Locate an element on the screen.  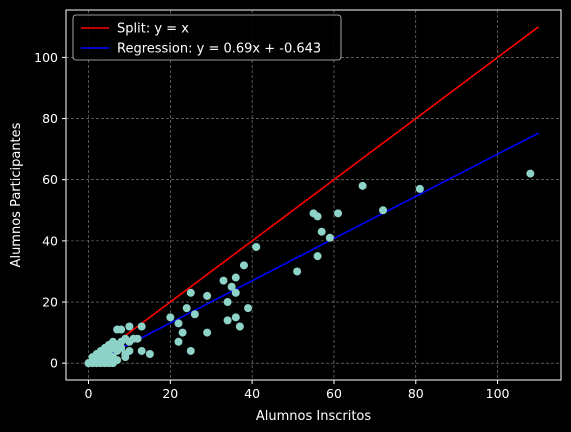
legend-box is located at coordinates (207, 37).